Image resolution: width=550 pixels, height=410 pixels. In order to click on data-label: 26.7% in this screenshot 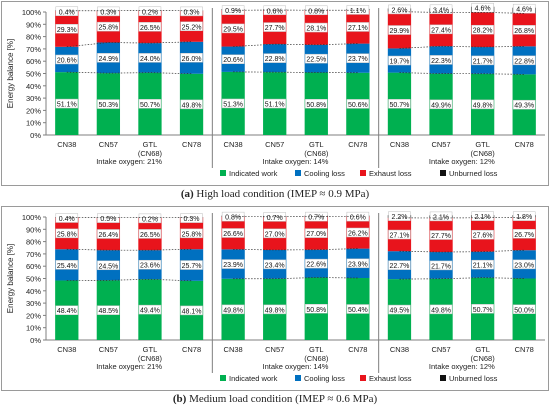, I will do `click(524, 235)`.